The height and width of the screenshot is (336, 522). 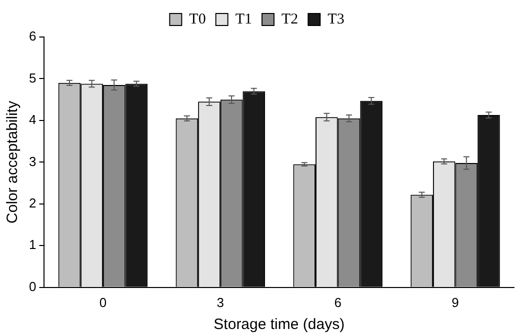 What do you see at coordinates (32, 203) in the screenshot?
I see `y-tick-label: 2` at bounding box center [32, 203].